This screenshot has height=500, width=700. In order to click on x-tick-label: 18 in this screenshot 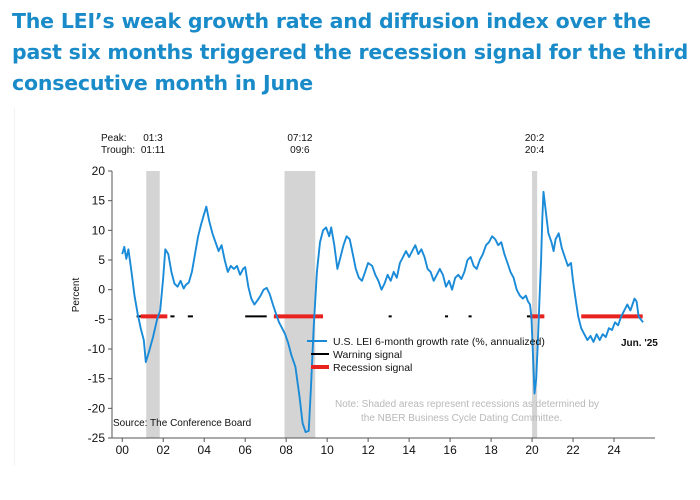, I will do `click(491, 450)`.